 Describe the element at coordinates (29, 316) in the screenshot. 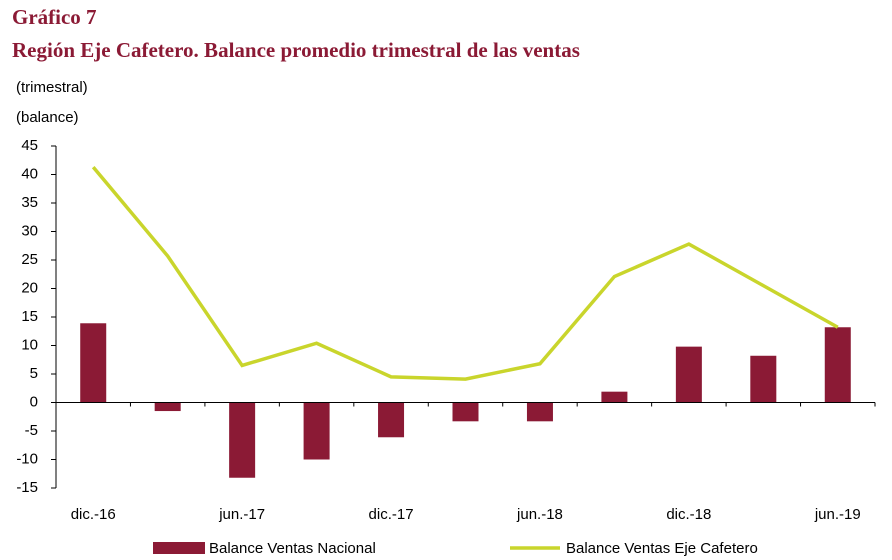

I see `y-tick-label: 15` at that location.